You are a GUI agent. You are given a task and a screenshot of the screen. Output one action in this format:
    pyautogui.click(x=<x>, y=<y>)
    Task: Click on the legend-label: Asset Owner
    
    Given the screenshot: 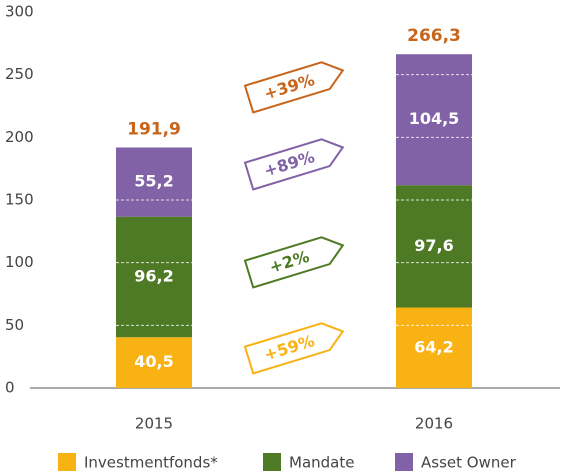 What is the action you would take?
    pyautogui.click(x=469, y=463)
    